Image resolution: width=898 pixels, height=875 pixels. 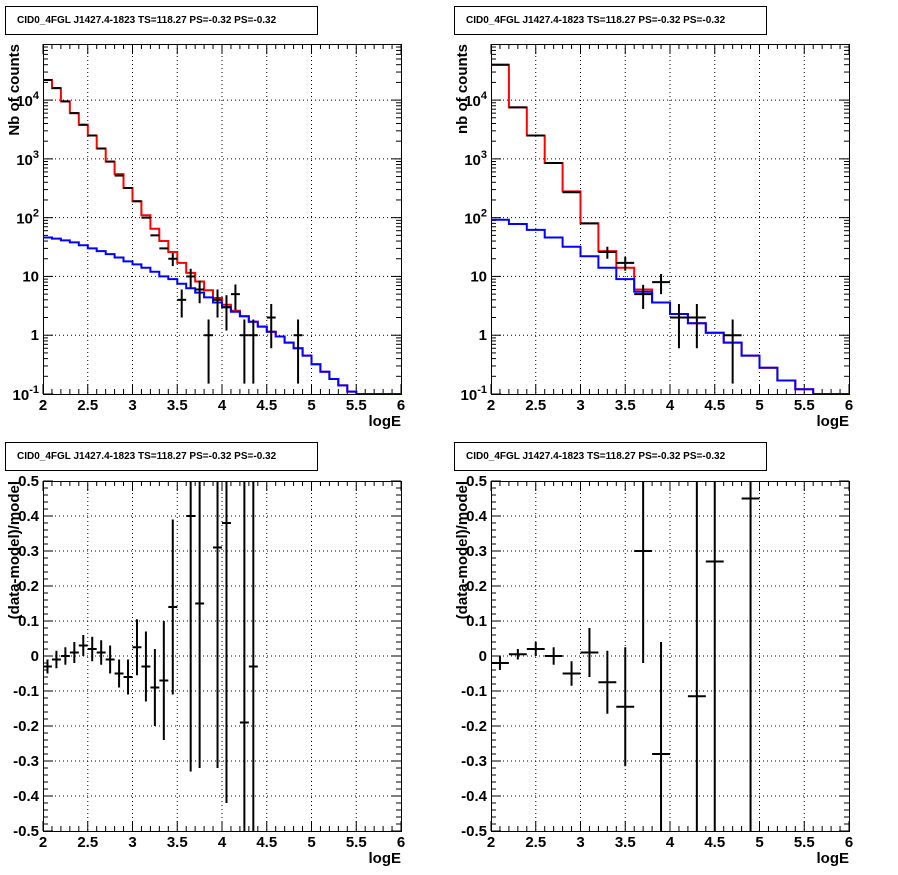 What do you see at coordinates (462, 89) in the screenshot?
I see `y-axis-label: nb of counts` at bounding box center [462, 89].